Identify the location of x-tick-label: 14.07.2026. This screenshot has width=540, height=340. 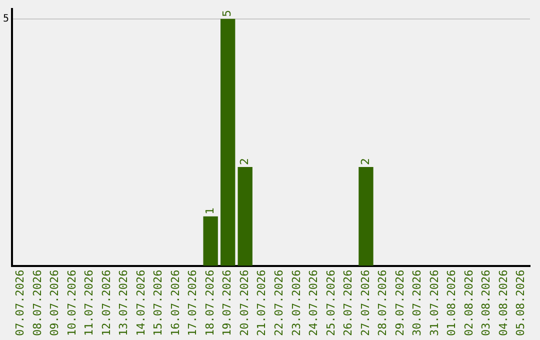
(141, 303).